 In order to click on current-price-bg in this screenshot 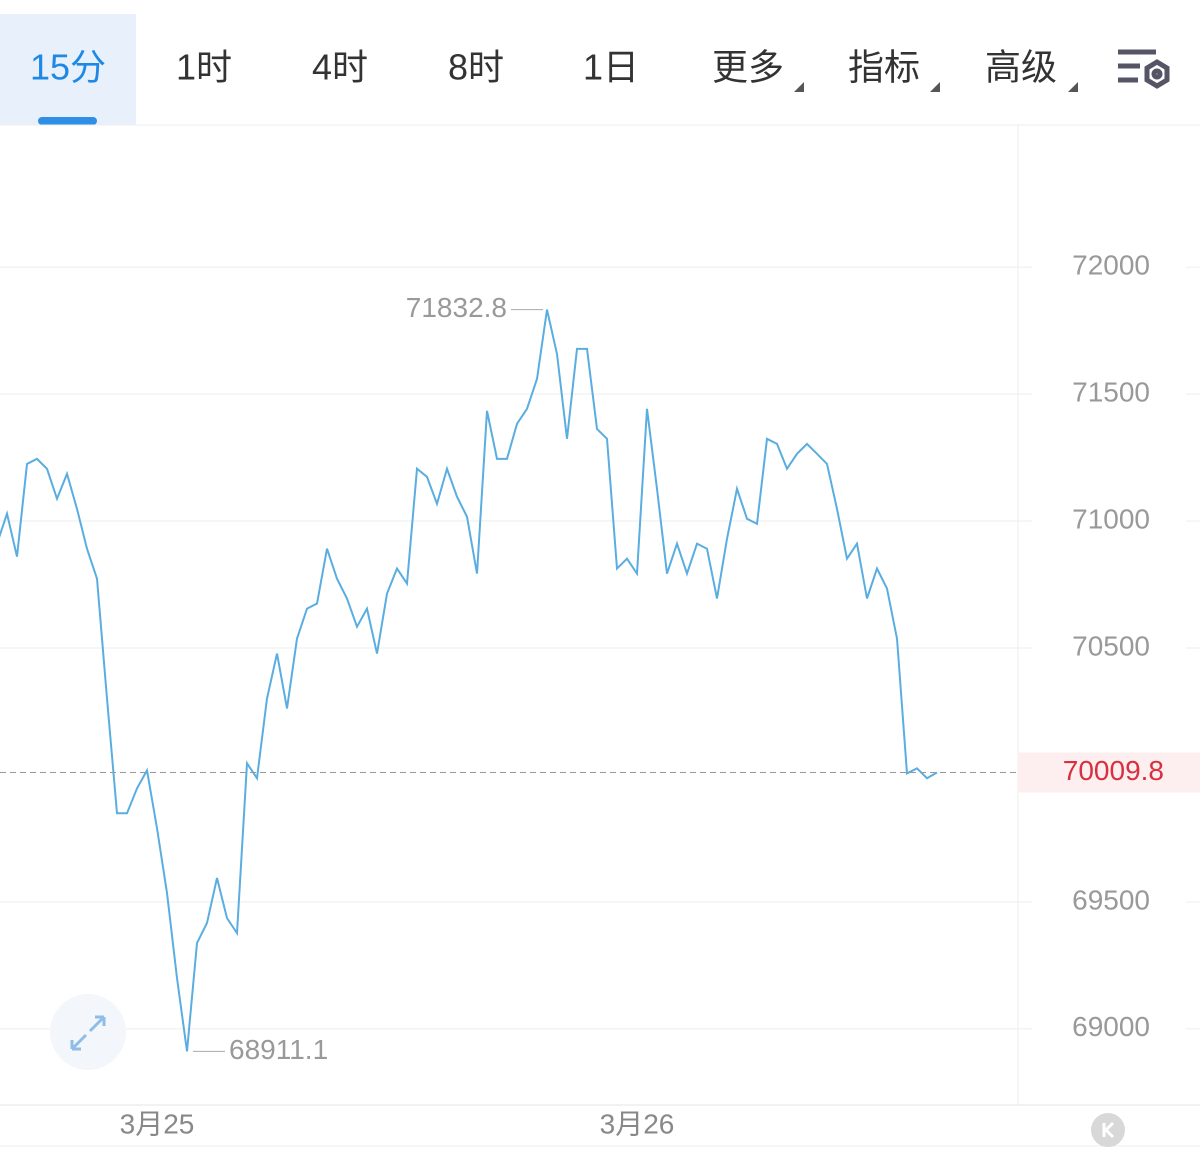, I will do `click(1109, 772)`.